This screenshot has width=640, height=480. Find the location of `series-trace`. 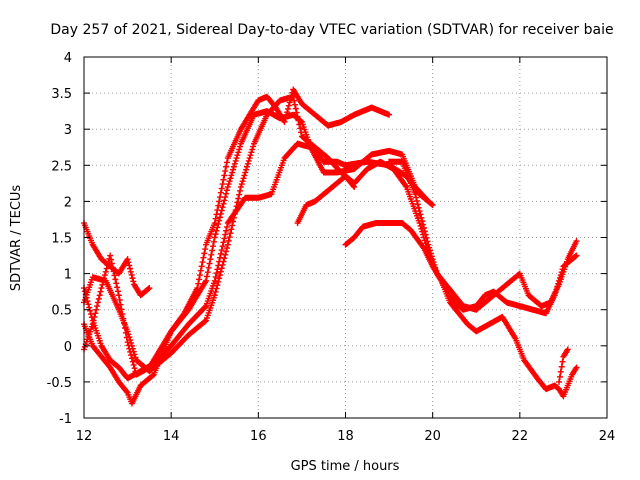

series-trace is located at coordinates (325, 199).